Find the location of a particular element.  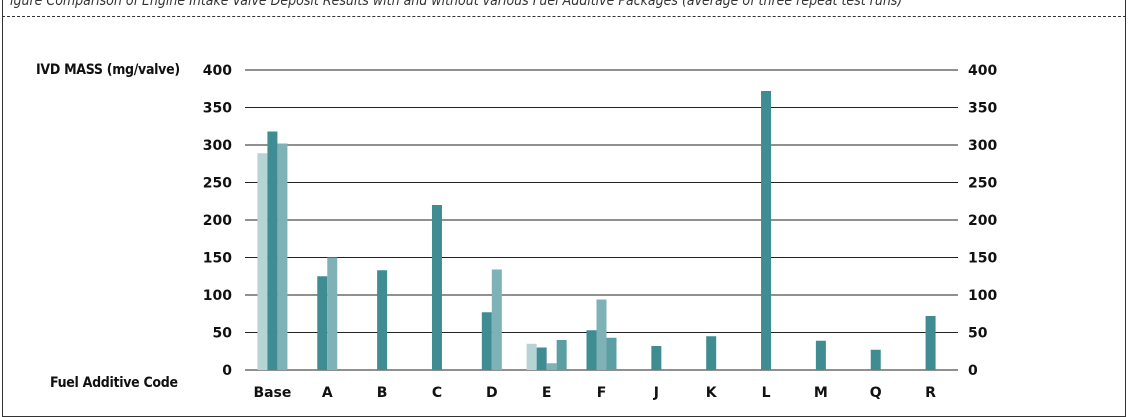

x-tick-label: R is located at coordinates (930, 393).